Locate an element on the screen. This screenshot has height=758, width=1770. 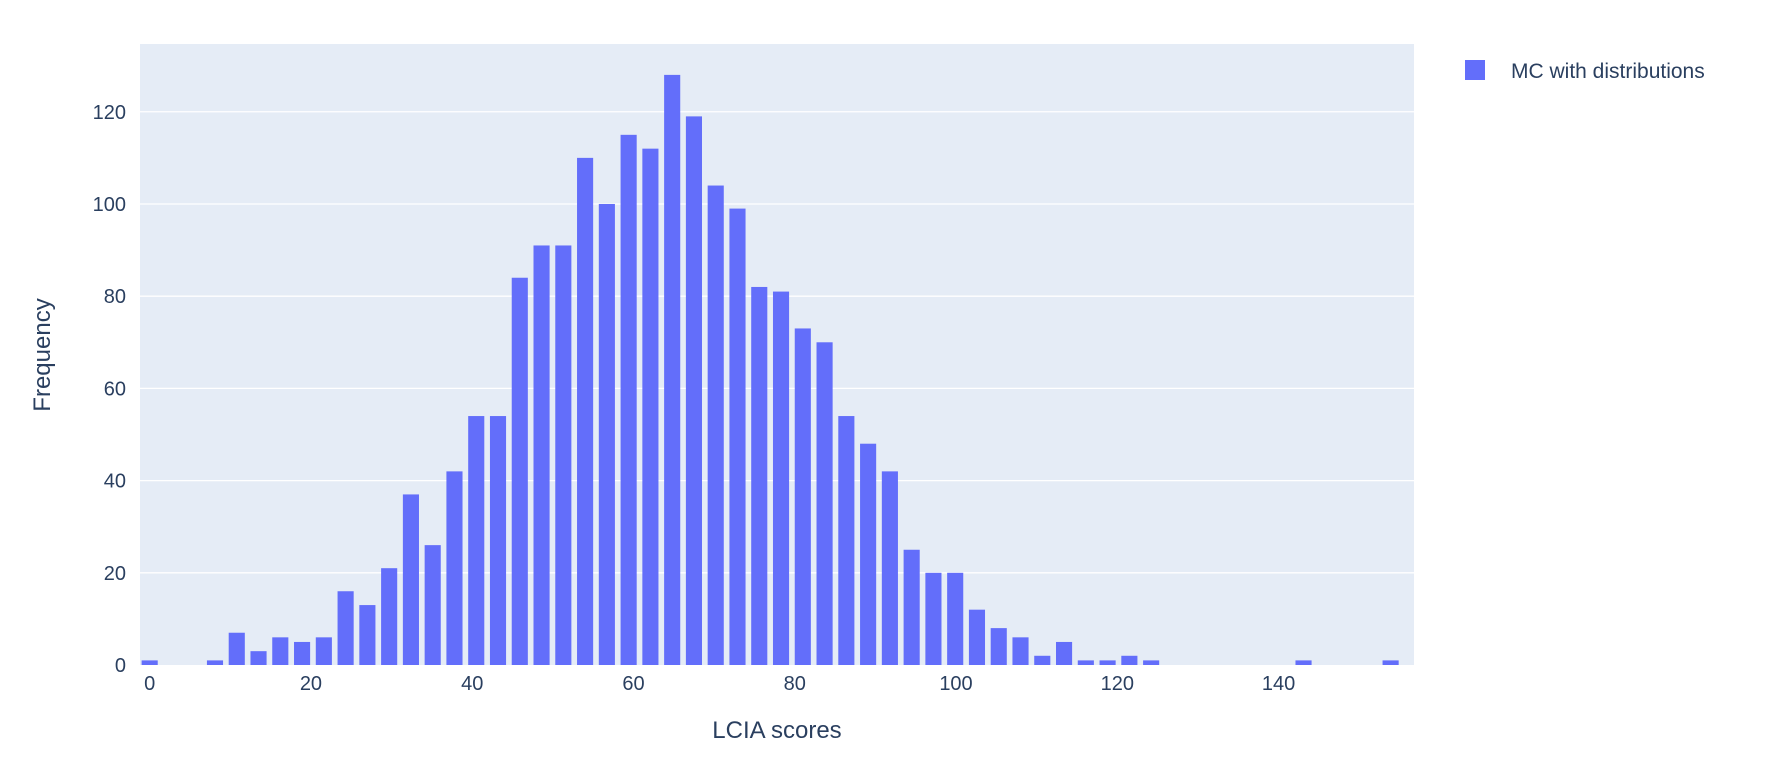
x-tick-label: 140 is located at coordinates (1278, 684).